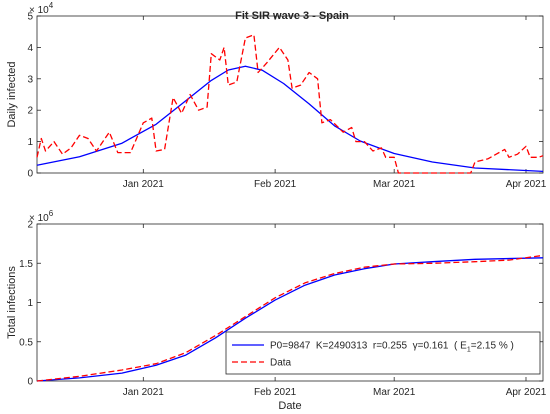 This screenshot has width=550, height=414. What do you see at coordinates (368, 346) in the screenshot?
I see `legend-entry-label: P0=9847 K=2490313 r=0.255 γ=0.161 ( E` at bounding box center [368, 346].